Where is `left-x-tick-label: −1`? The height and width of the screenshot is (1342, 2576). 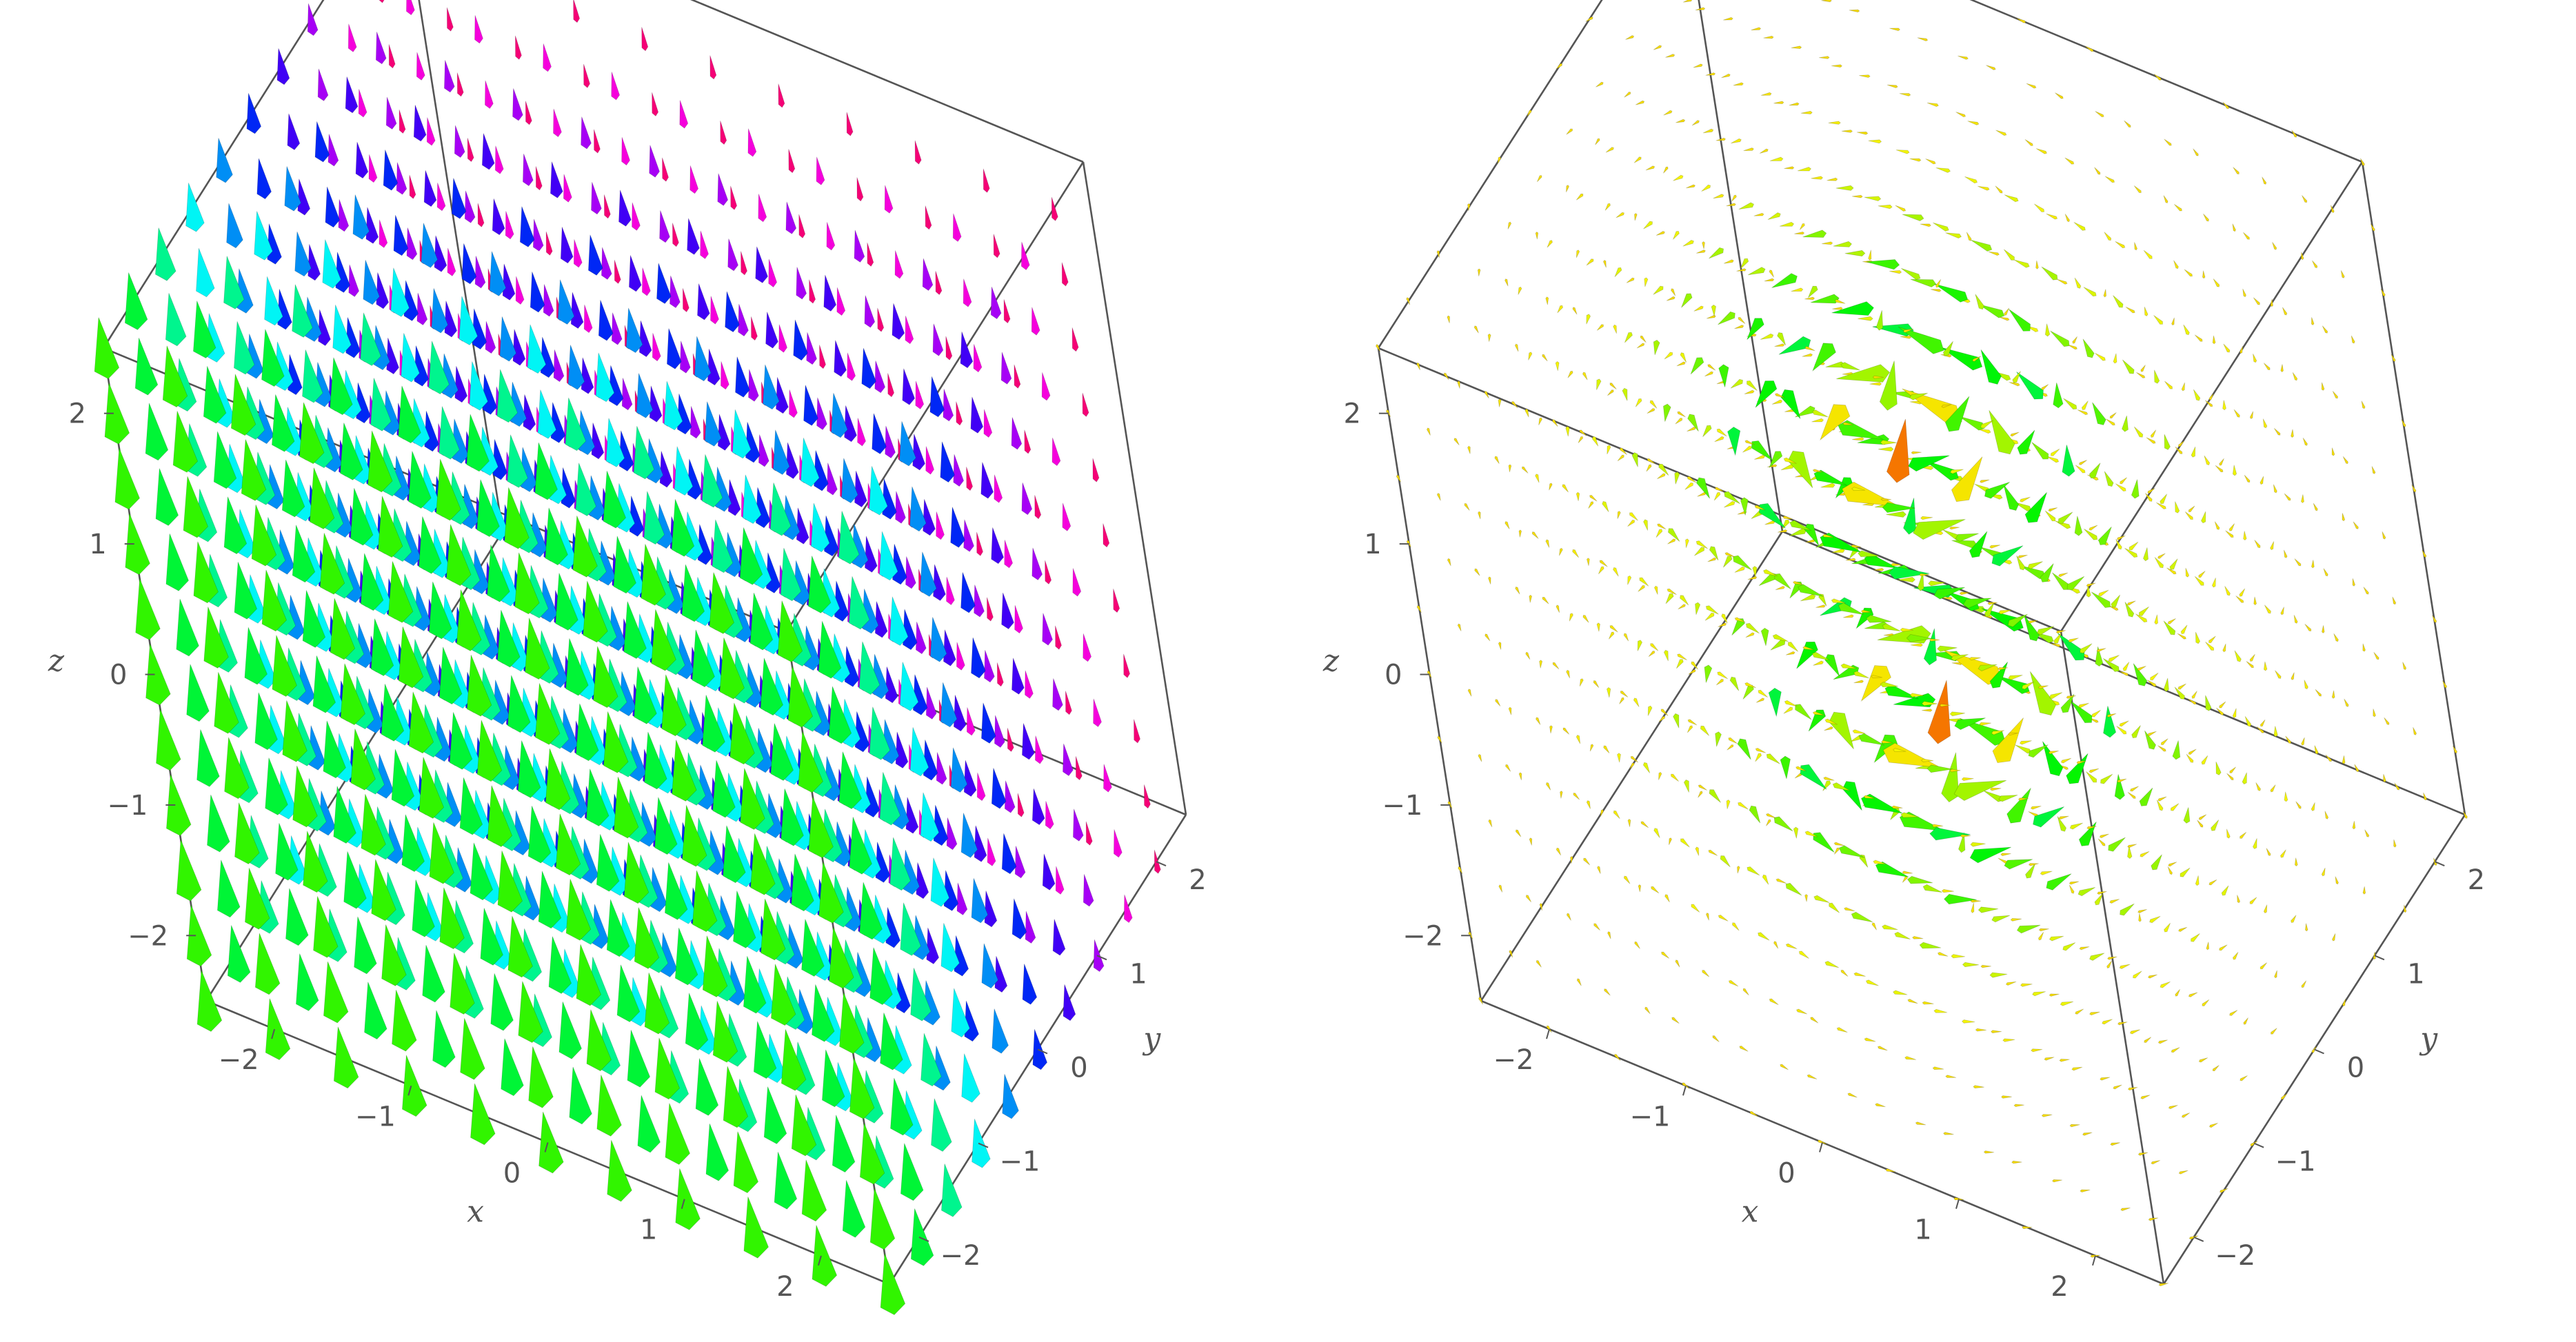 left-x-tick-label: −1 is located at coordinates (375, 1116).